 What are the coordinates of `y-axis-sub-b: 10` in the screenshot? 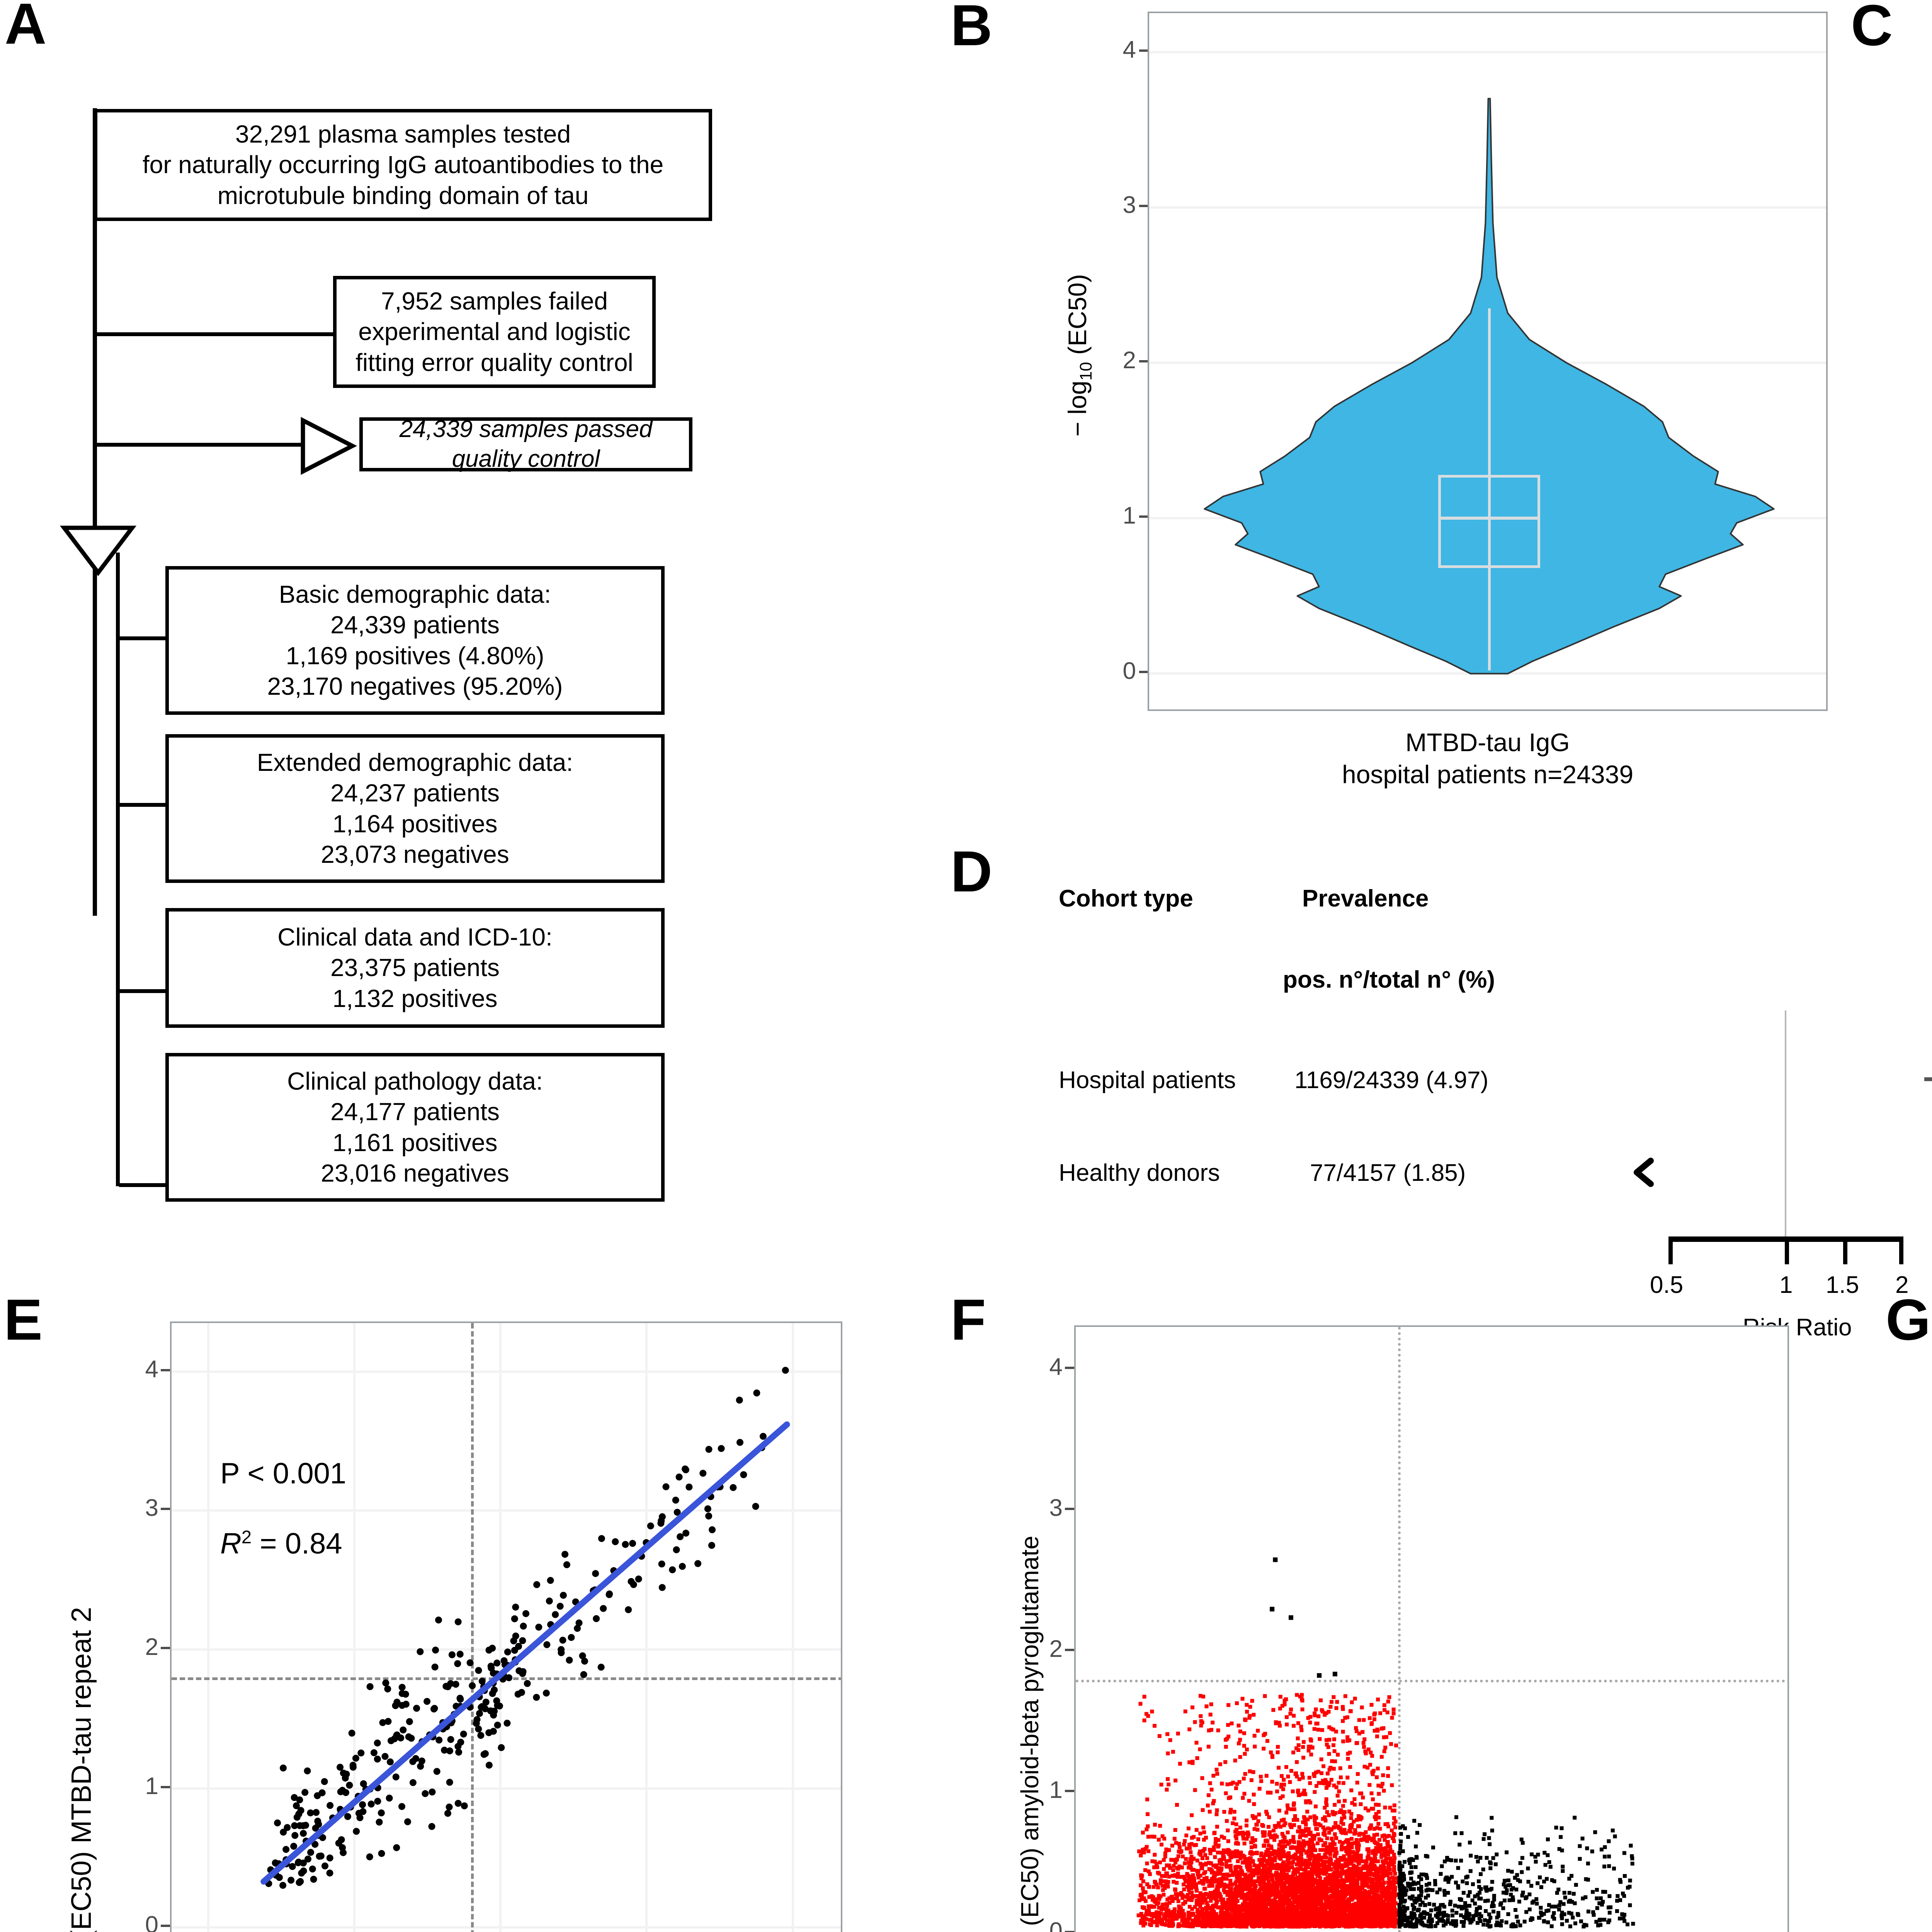 It's located at (1086, 372).